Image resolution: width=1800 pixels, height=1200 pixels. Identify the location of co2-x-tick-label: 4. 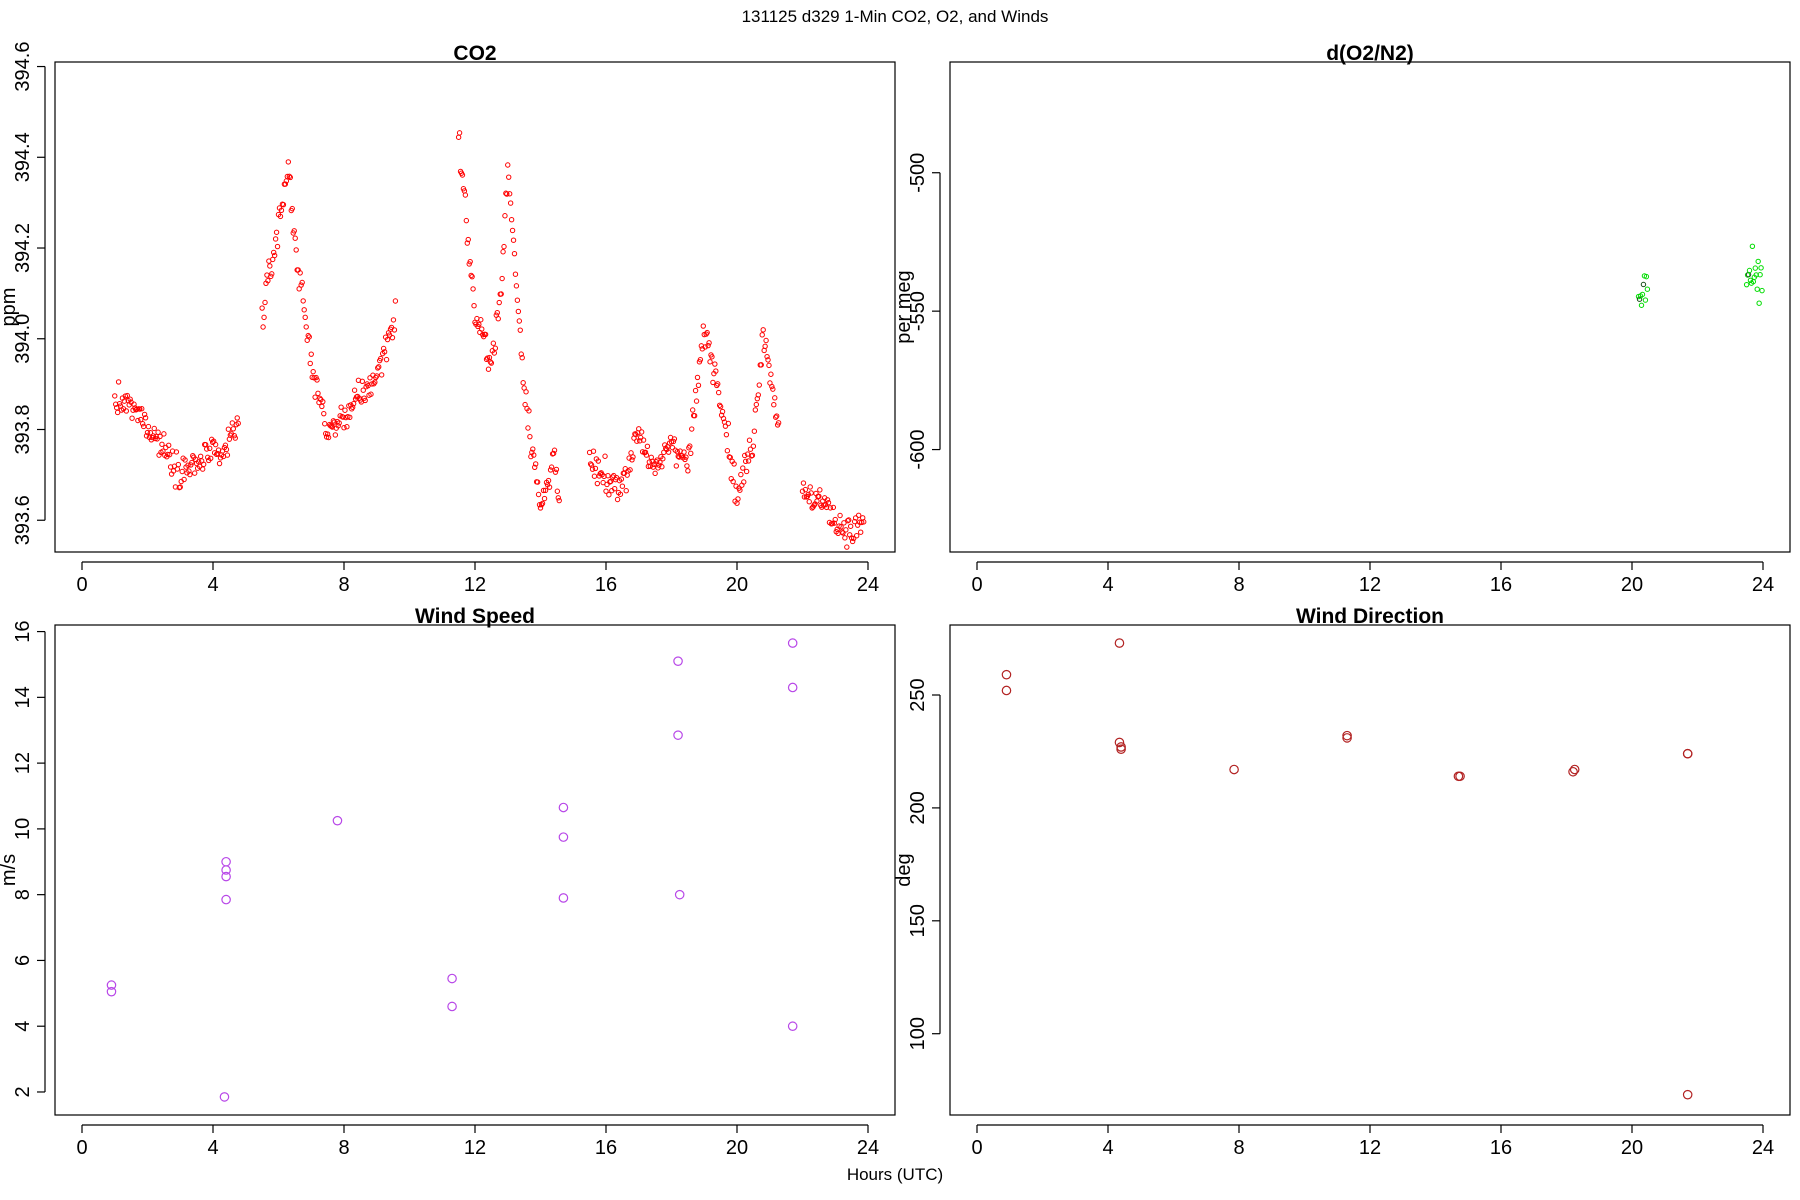
(212, 585).